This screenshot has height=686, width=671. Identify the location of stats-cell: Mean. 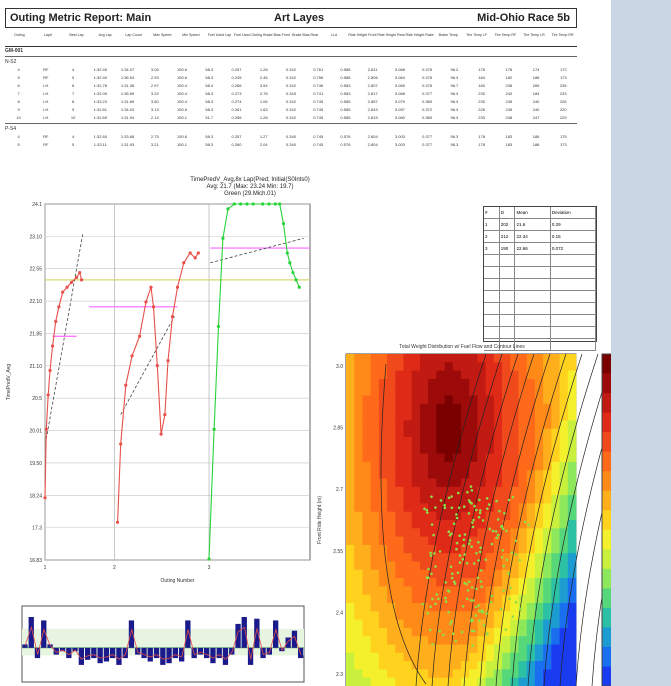
(533, 212).